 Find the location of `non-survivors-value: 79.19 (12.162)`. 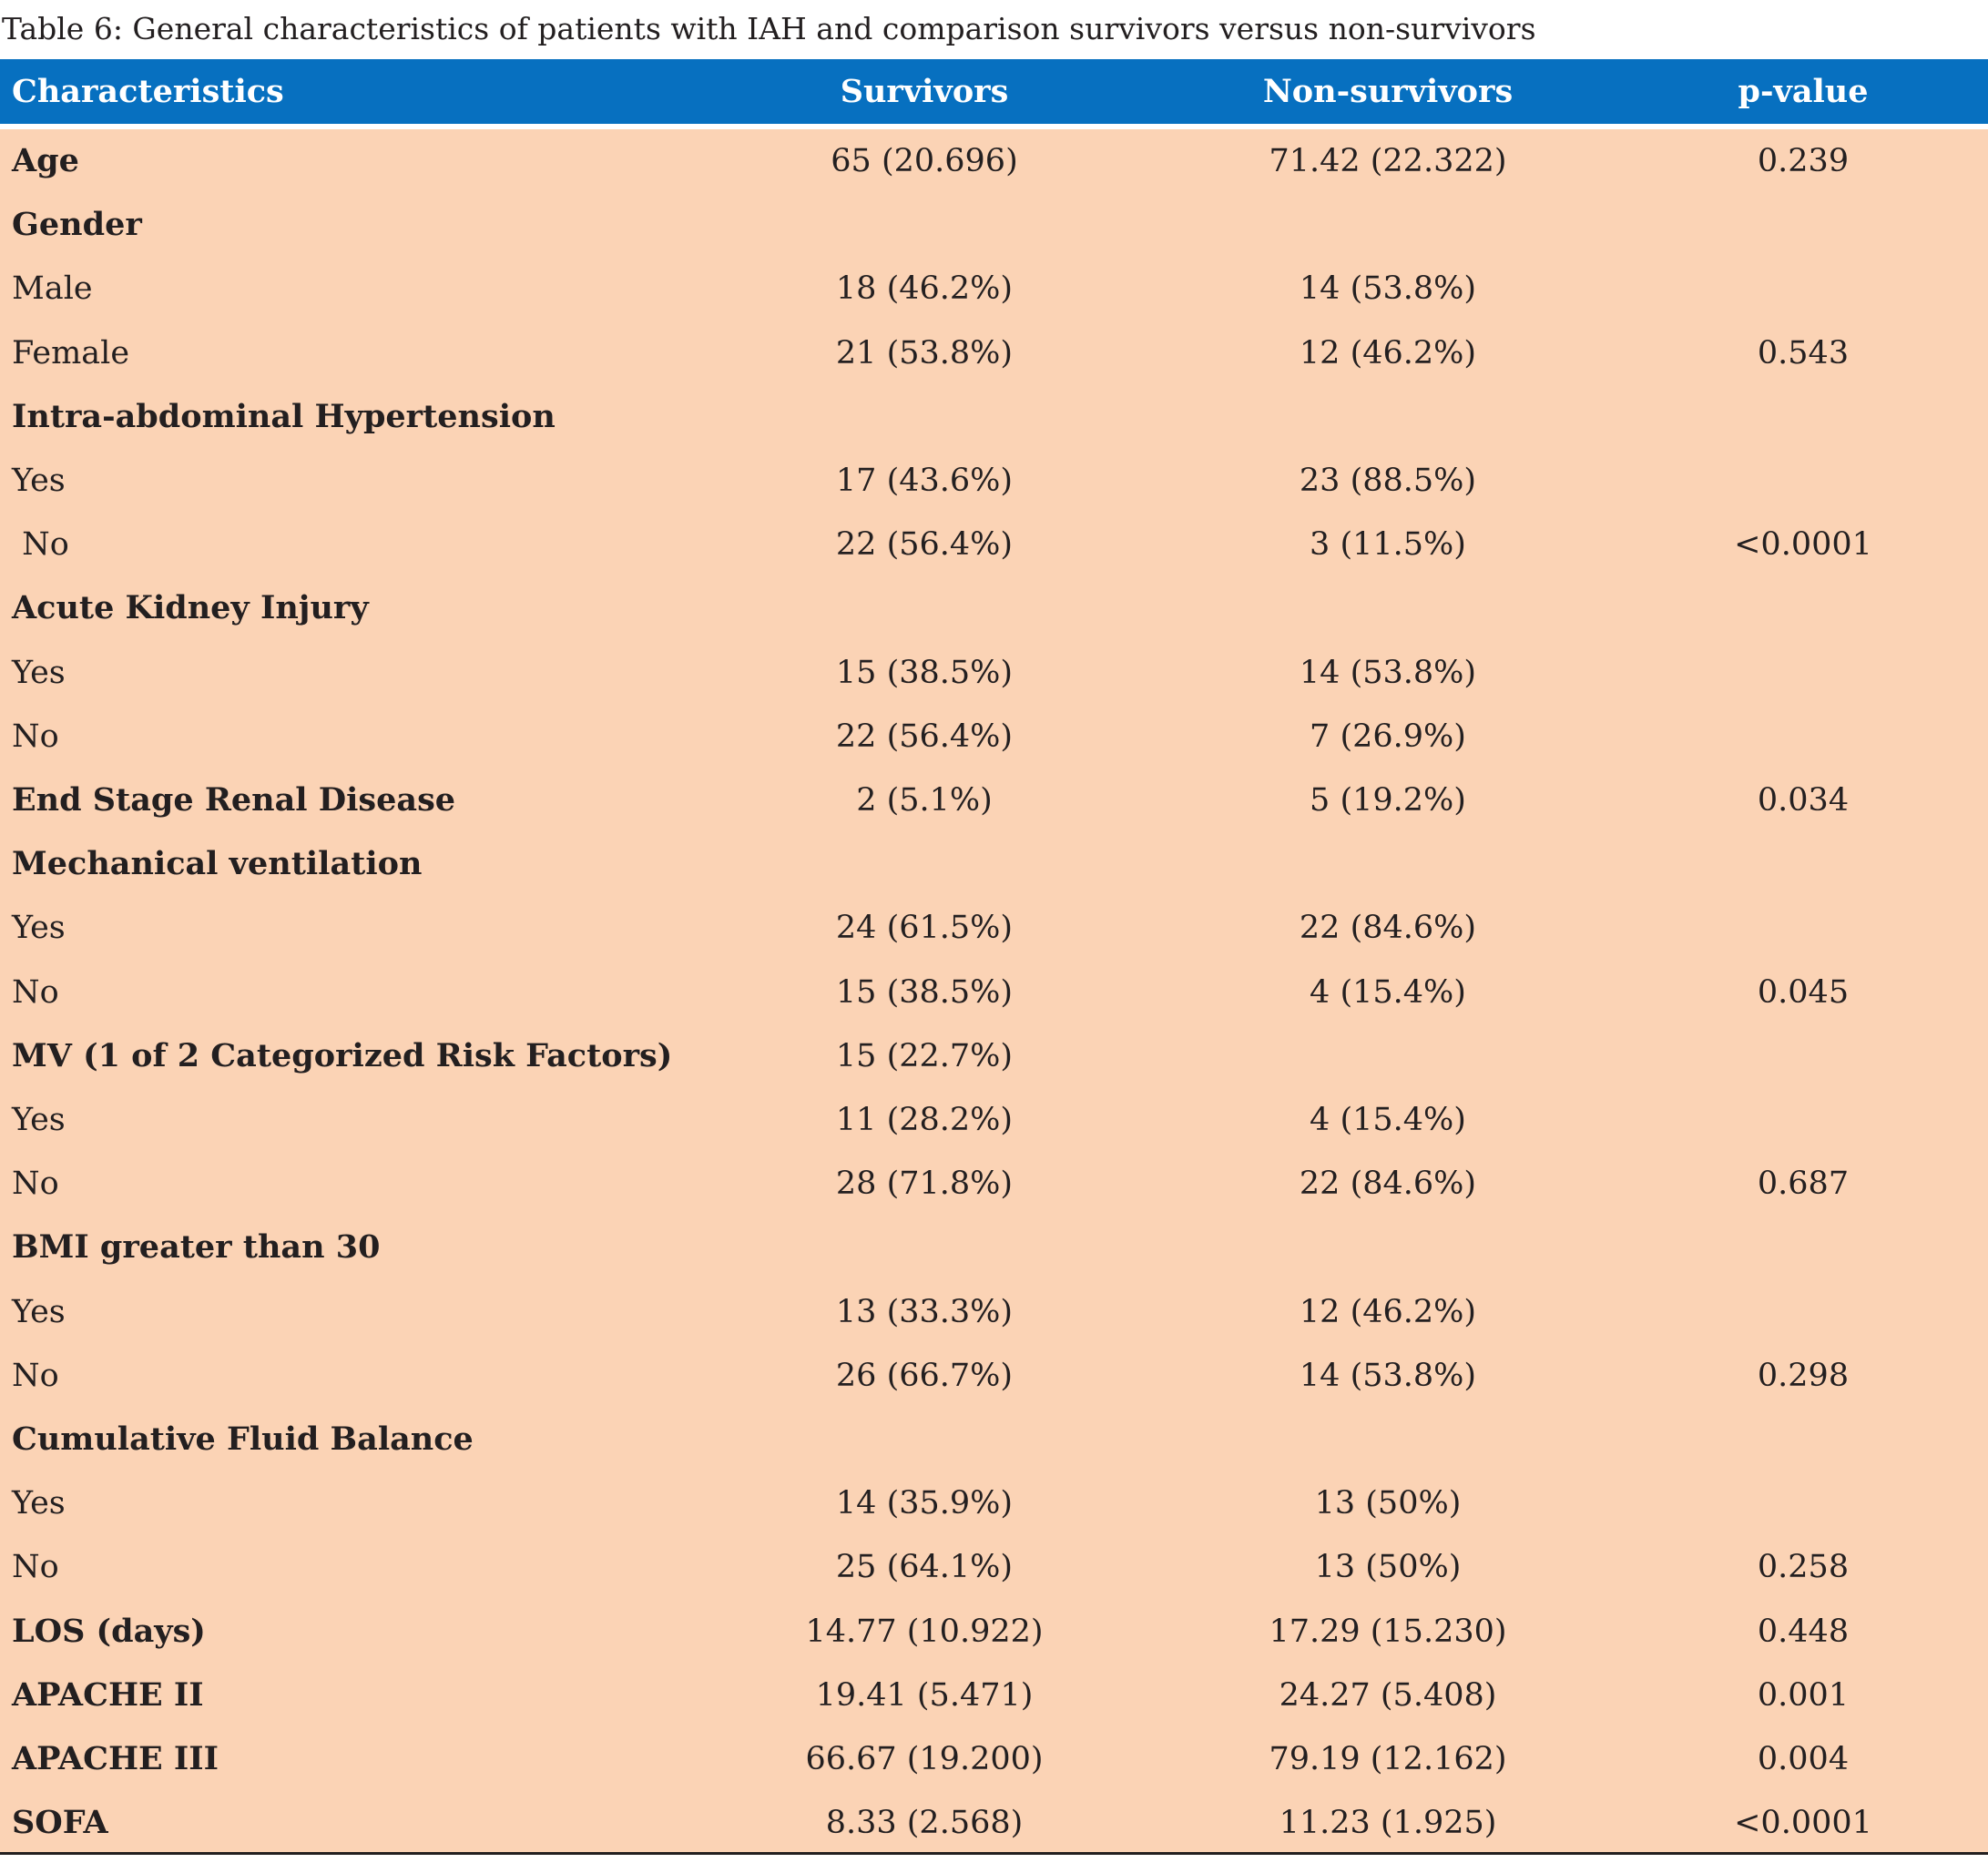

non-survivors-value: 79.19 (12.162) is located at coordinates (1388, 1759).